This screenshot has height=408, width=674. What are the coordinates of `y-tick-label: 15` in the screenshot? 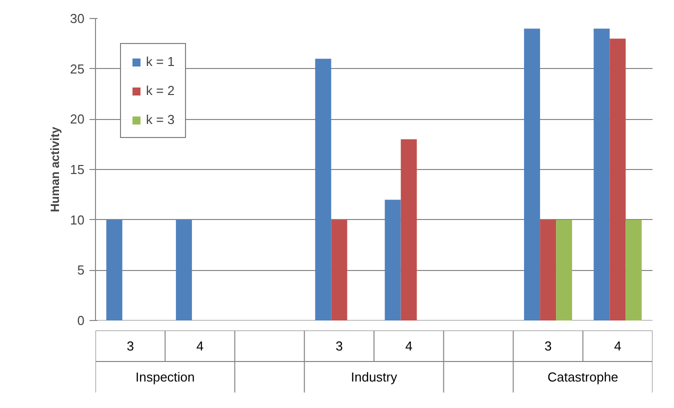 It's located at (77, 169).